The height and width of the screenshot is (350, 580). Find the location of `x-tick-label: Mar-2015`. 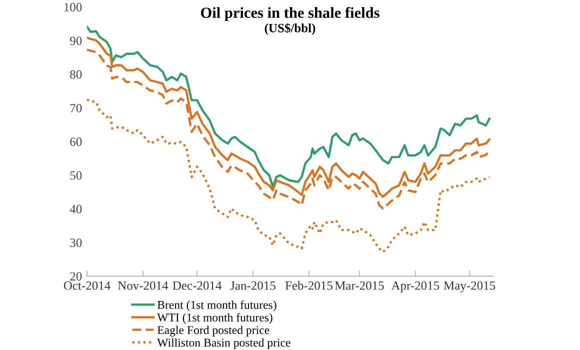

x-tick-label: Mar-2015 is located at coordinates (359, 285).